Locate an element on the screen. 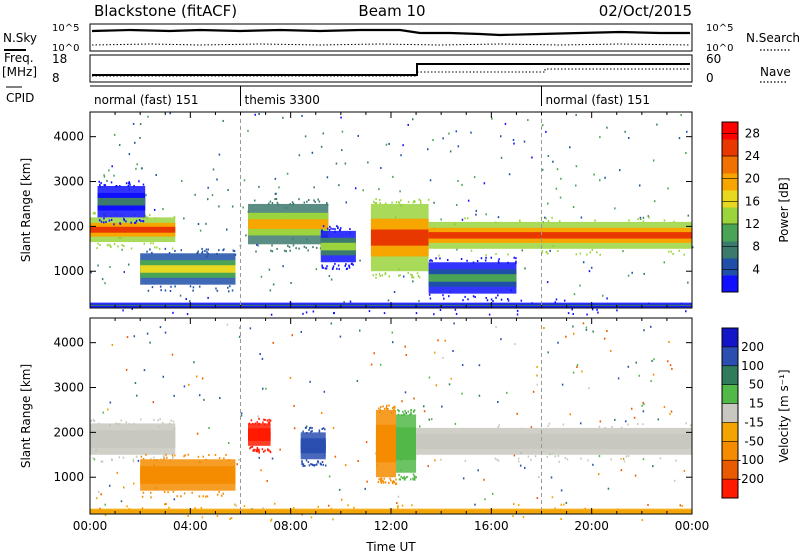  x-tick-label: 08:00 is located at coordinates (290, 526).